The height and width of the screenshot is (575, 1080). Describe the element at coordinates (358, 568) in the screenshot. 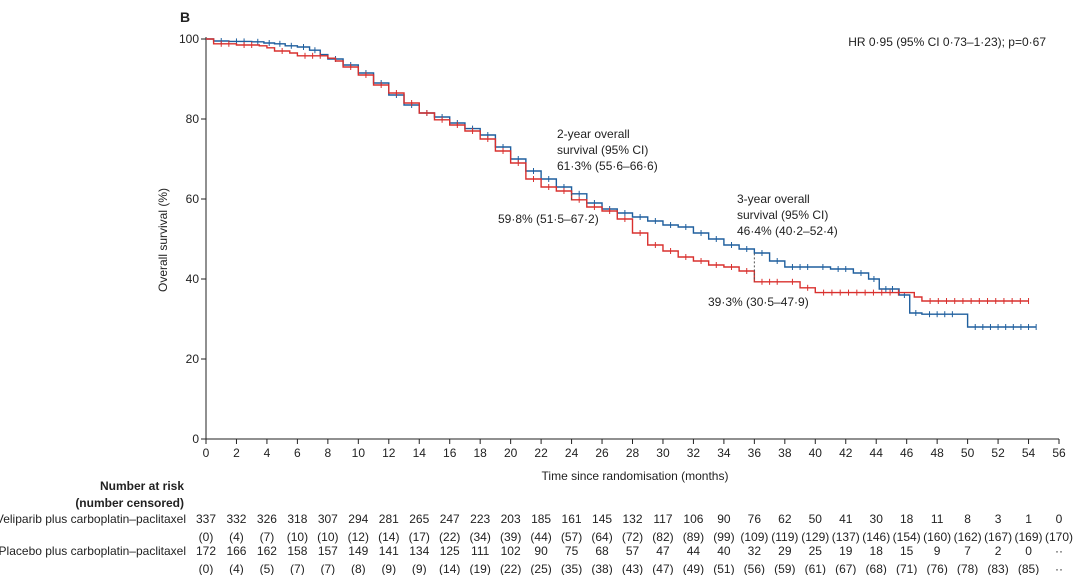

I see `risk-censored-count: (8)` at that location.